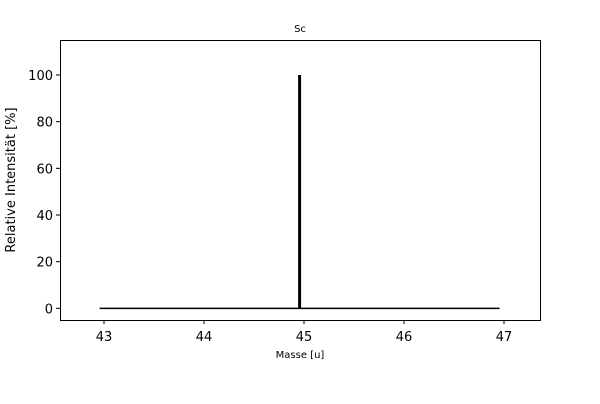  What do you see at coordinates (44, 123) in the screenshot?
I see `y-tick-label: 80` at bounding box center [44, 123].